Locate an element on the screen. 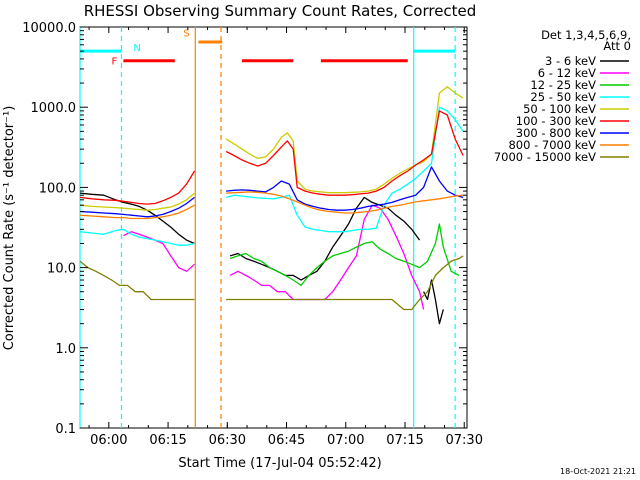  state-bars is located at coordinates (268, 51).